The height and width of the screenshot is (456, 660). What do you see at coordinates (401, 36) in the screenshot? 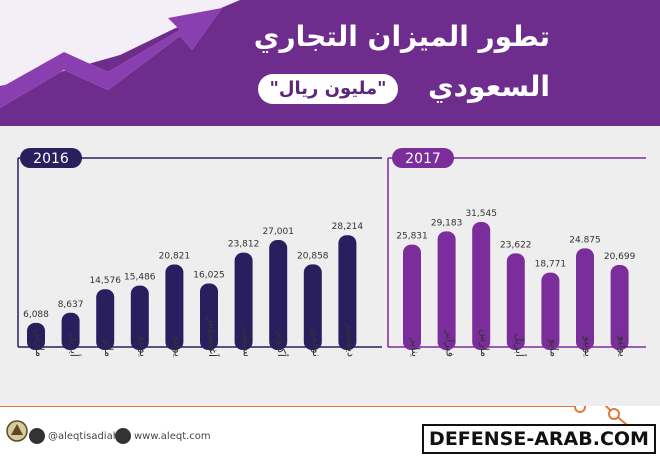
I see `chart-title-line1: تطور الميزان التجاري` at bounding box center [401, 36].